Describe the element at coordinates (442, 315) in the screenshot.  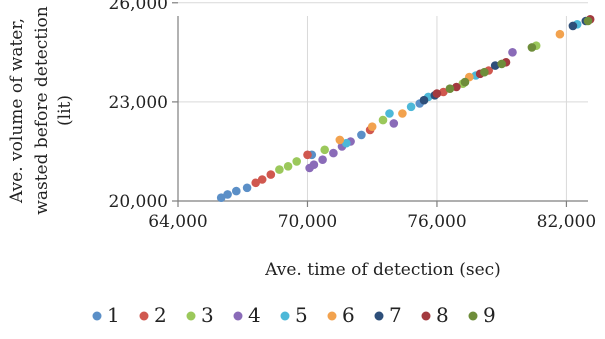
I see `legend-label: 8` at that location.